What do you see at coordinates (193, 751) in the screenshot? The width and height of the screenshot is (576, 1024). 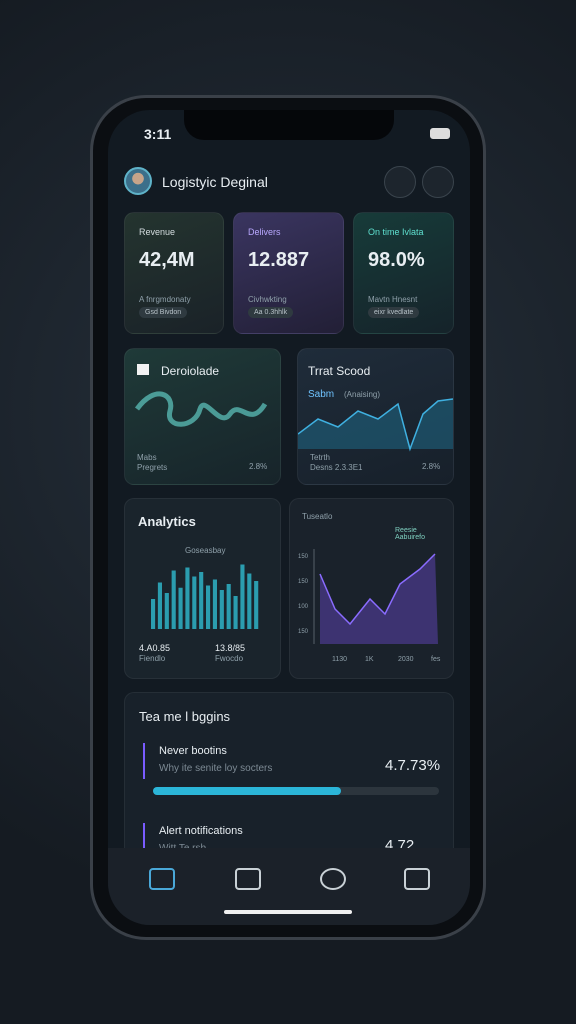 I see `item-title: Never bootins` at bounding box center [193, 751].